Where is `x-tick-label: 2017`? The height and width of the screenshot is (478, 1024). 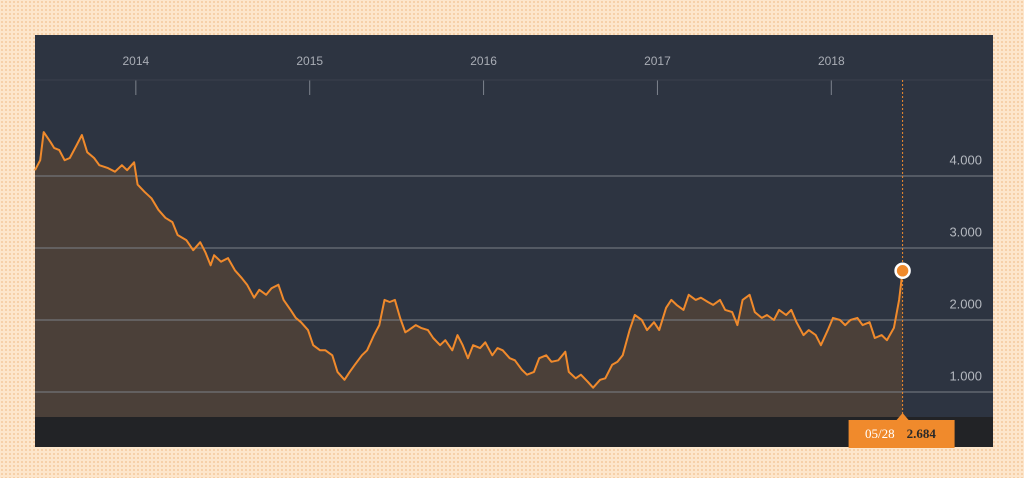 x-tick-label: 2017 is located at coordinates (657, 61).